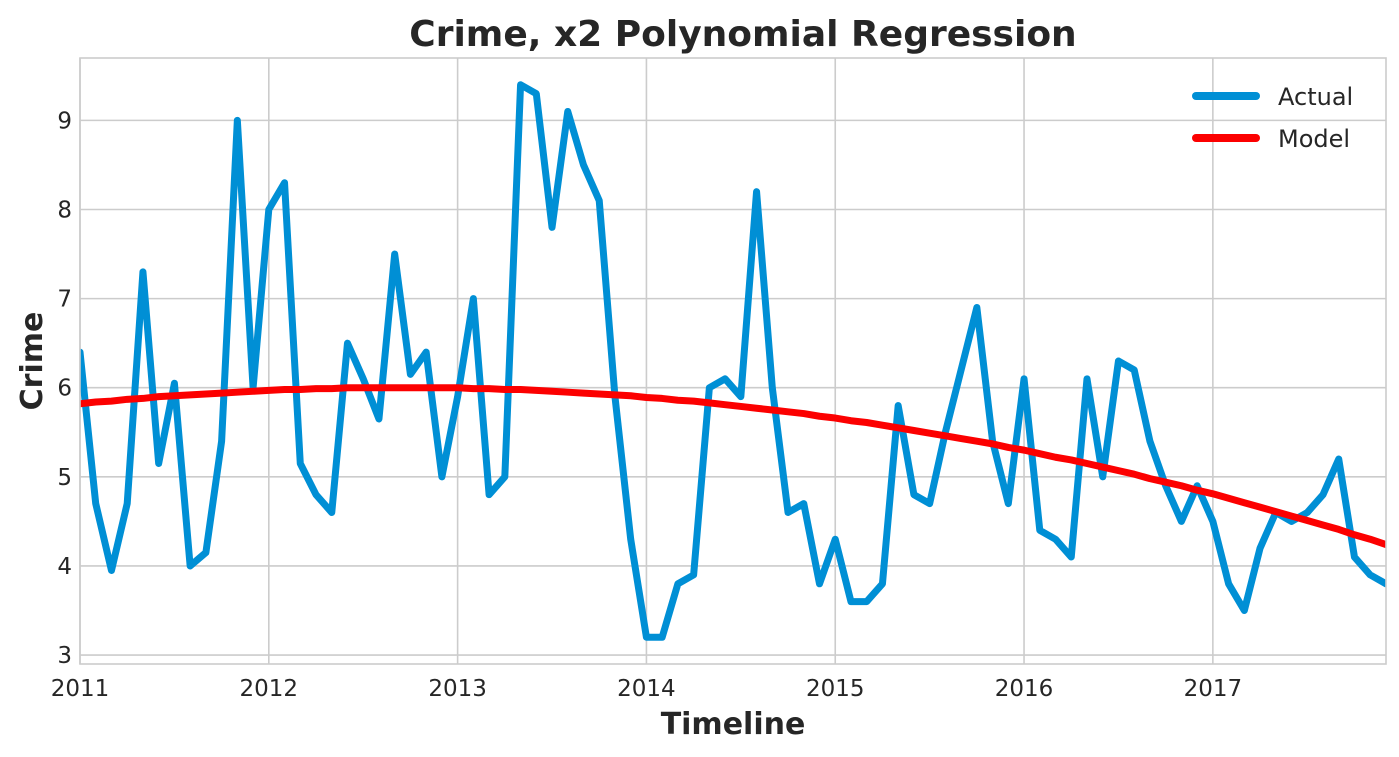 The image size is (1399, 757). I want to click on x-tick-label: 2012, so click(269, 689).